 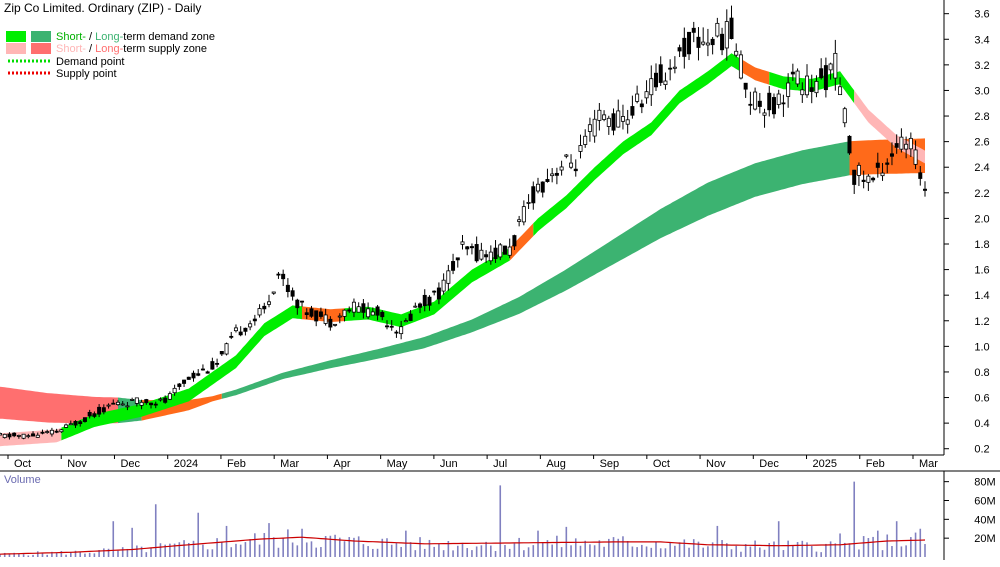 I want to click on date-tick-label: Apr, so click(x=341, y=464).